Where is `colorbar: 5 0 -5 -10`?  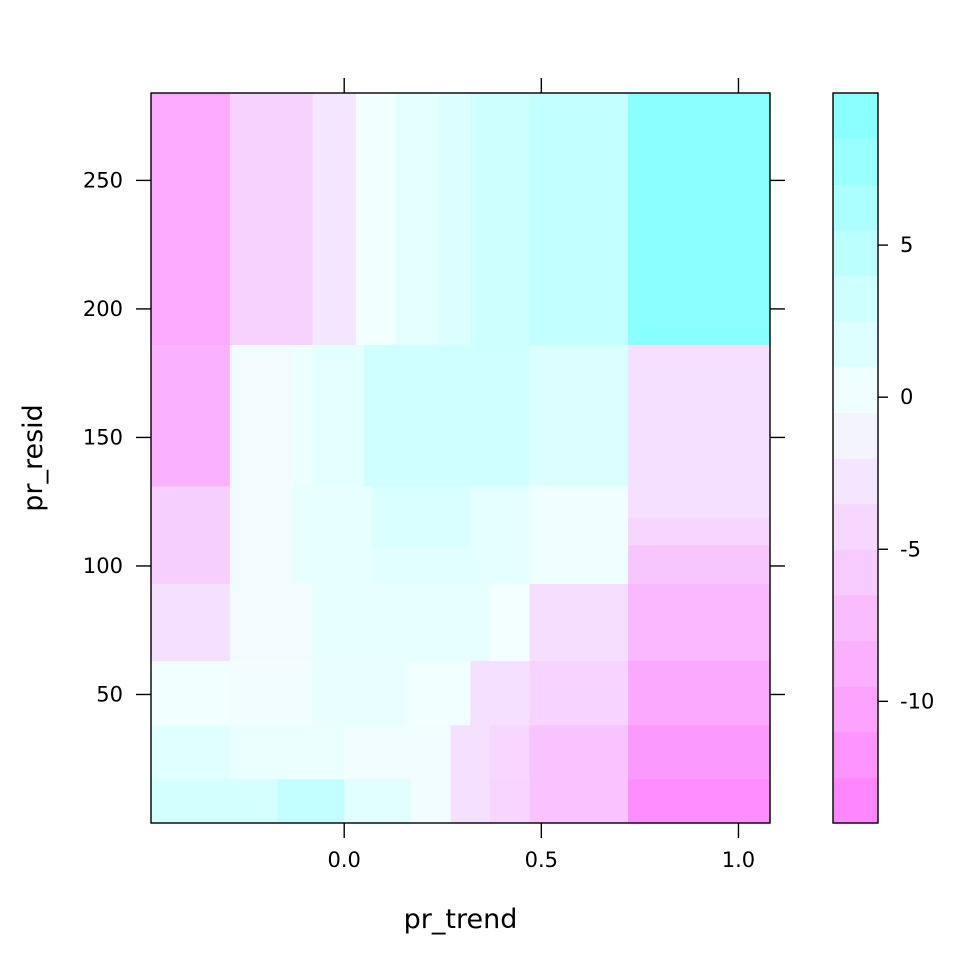 colorbar: 5 0 -5 -10 is located at coordinates (883, 458).